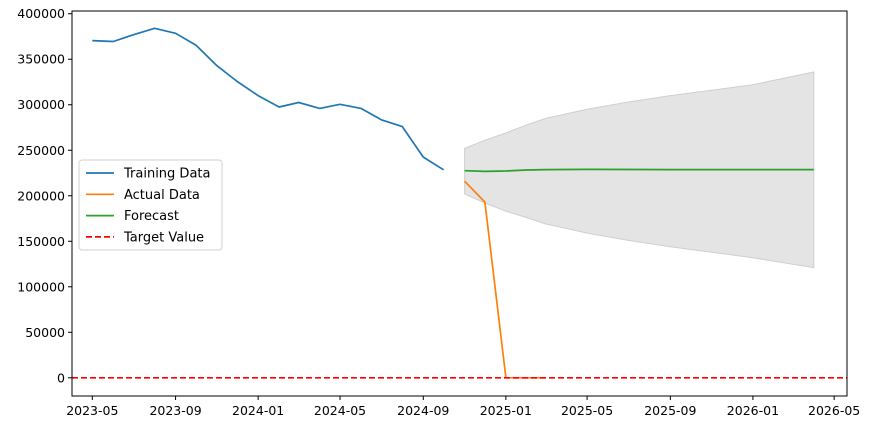 The height and width of the screenshot is (431, 871). I want to click on y-tick-label: 300000, so click(41, 104).